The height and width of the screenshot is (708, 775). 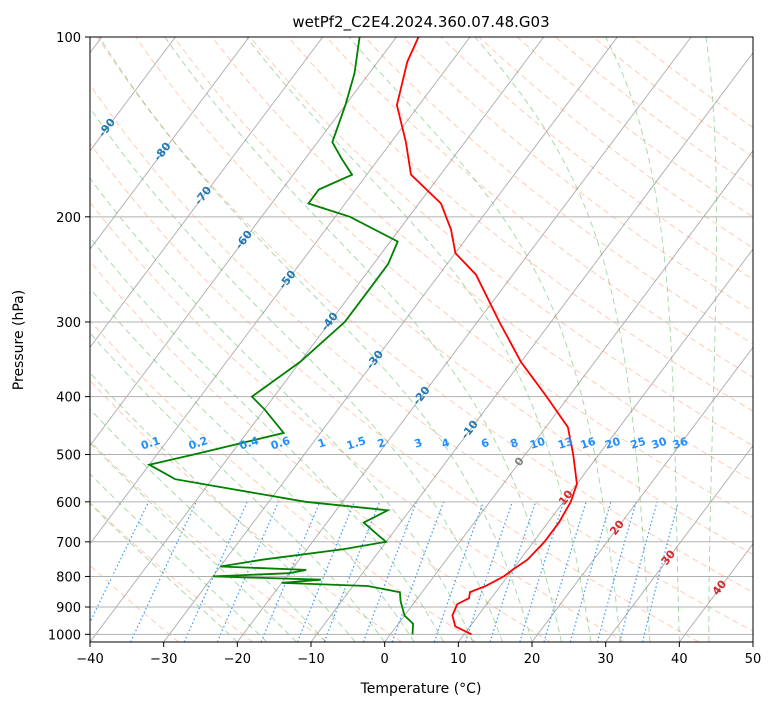 What do you see at coordinates (680, 443) in the screenshot?
I see `mixing-ratio-label: 36` at bounding box center [680, 443].